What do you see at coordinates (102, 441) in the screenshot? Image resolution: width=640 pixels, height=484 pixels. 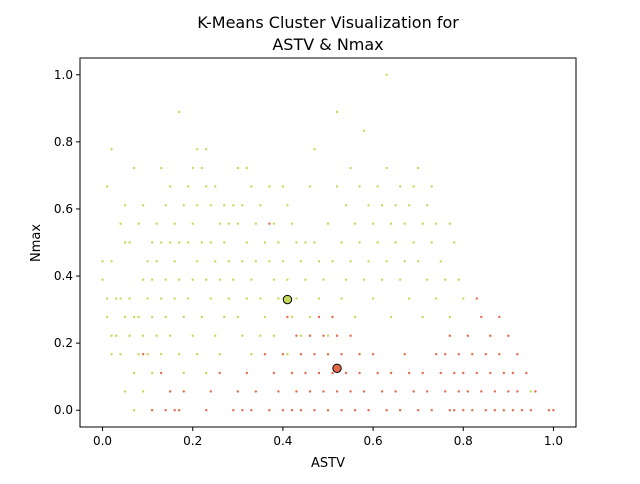 I see `x-tick-label: 0.0` at bounding box center [102, 441].